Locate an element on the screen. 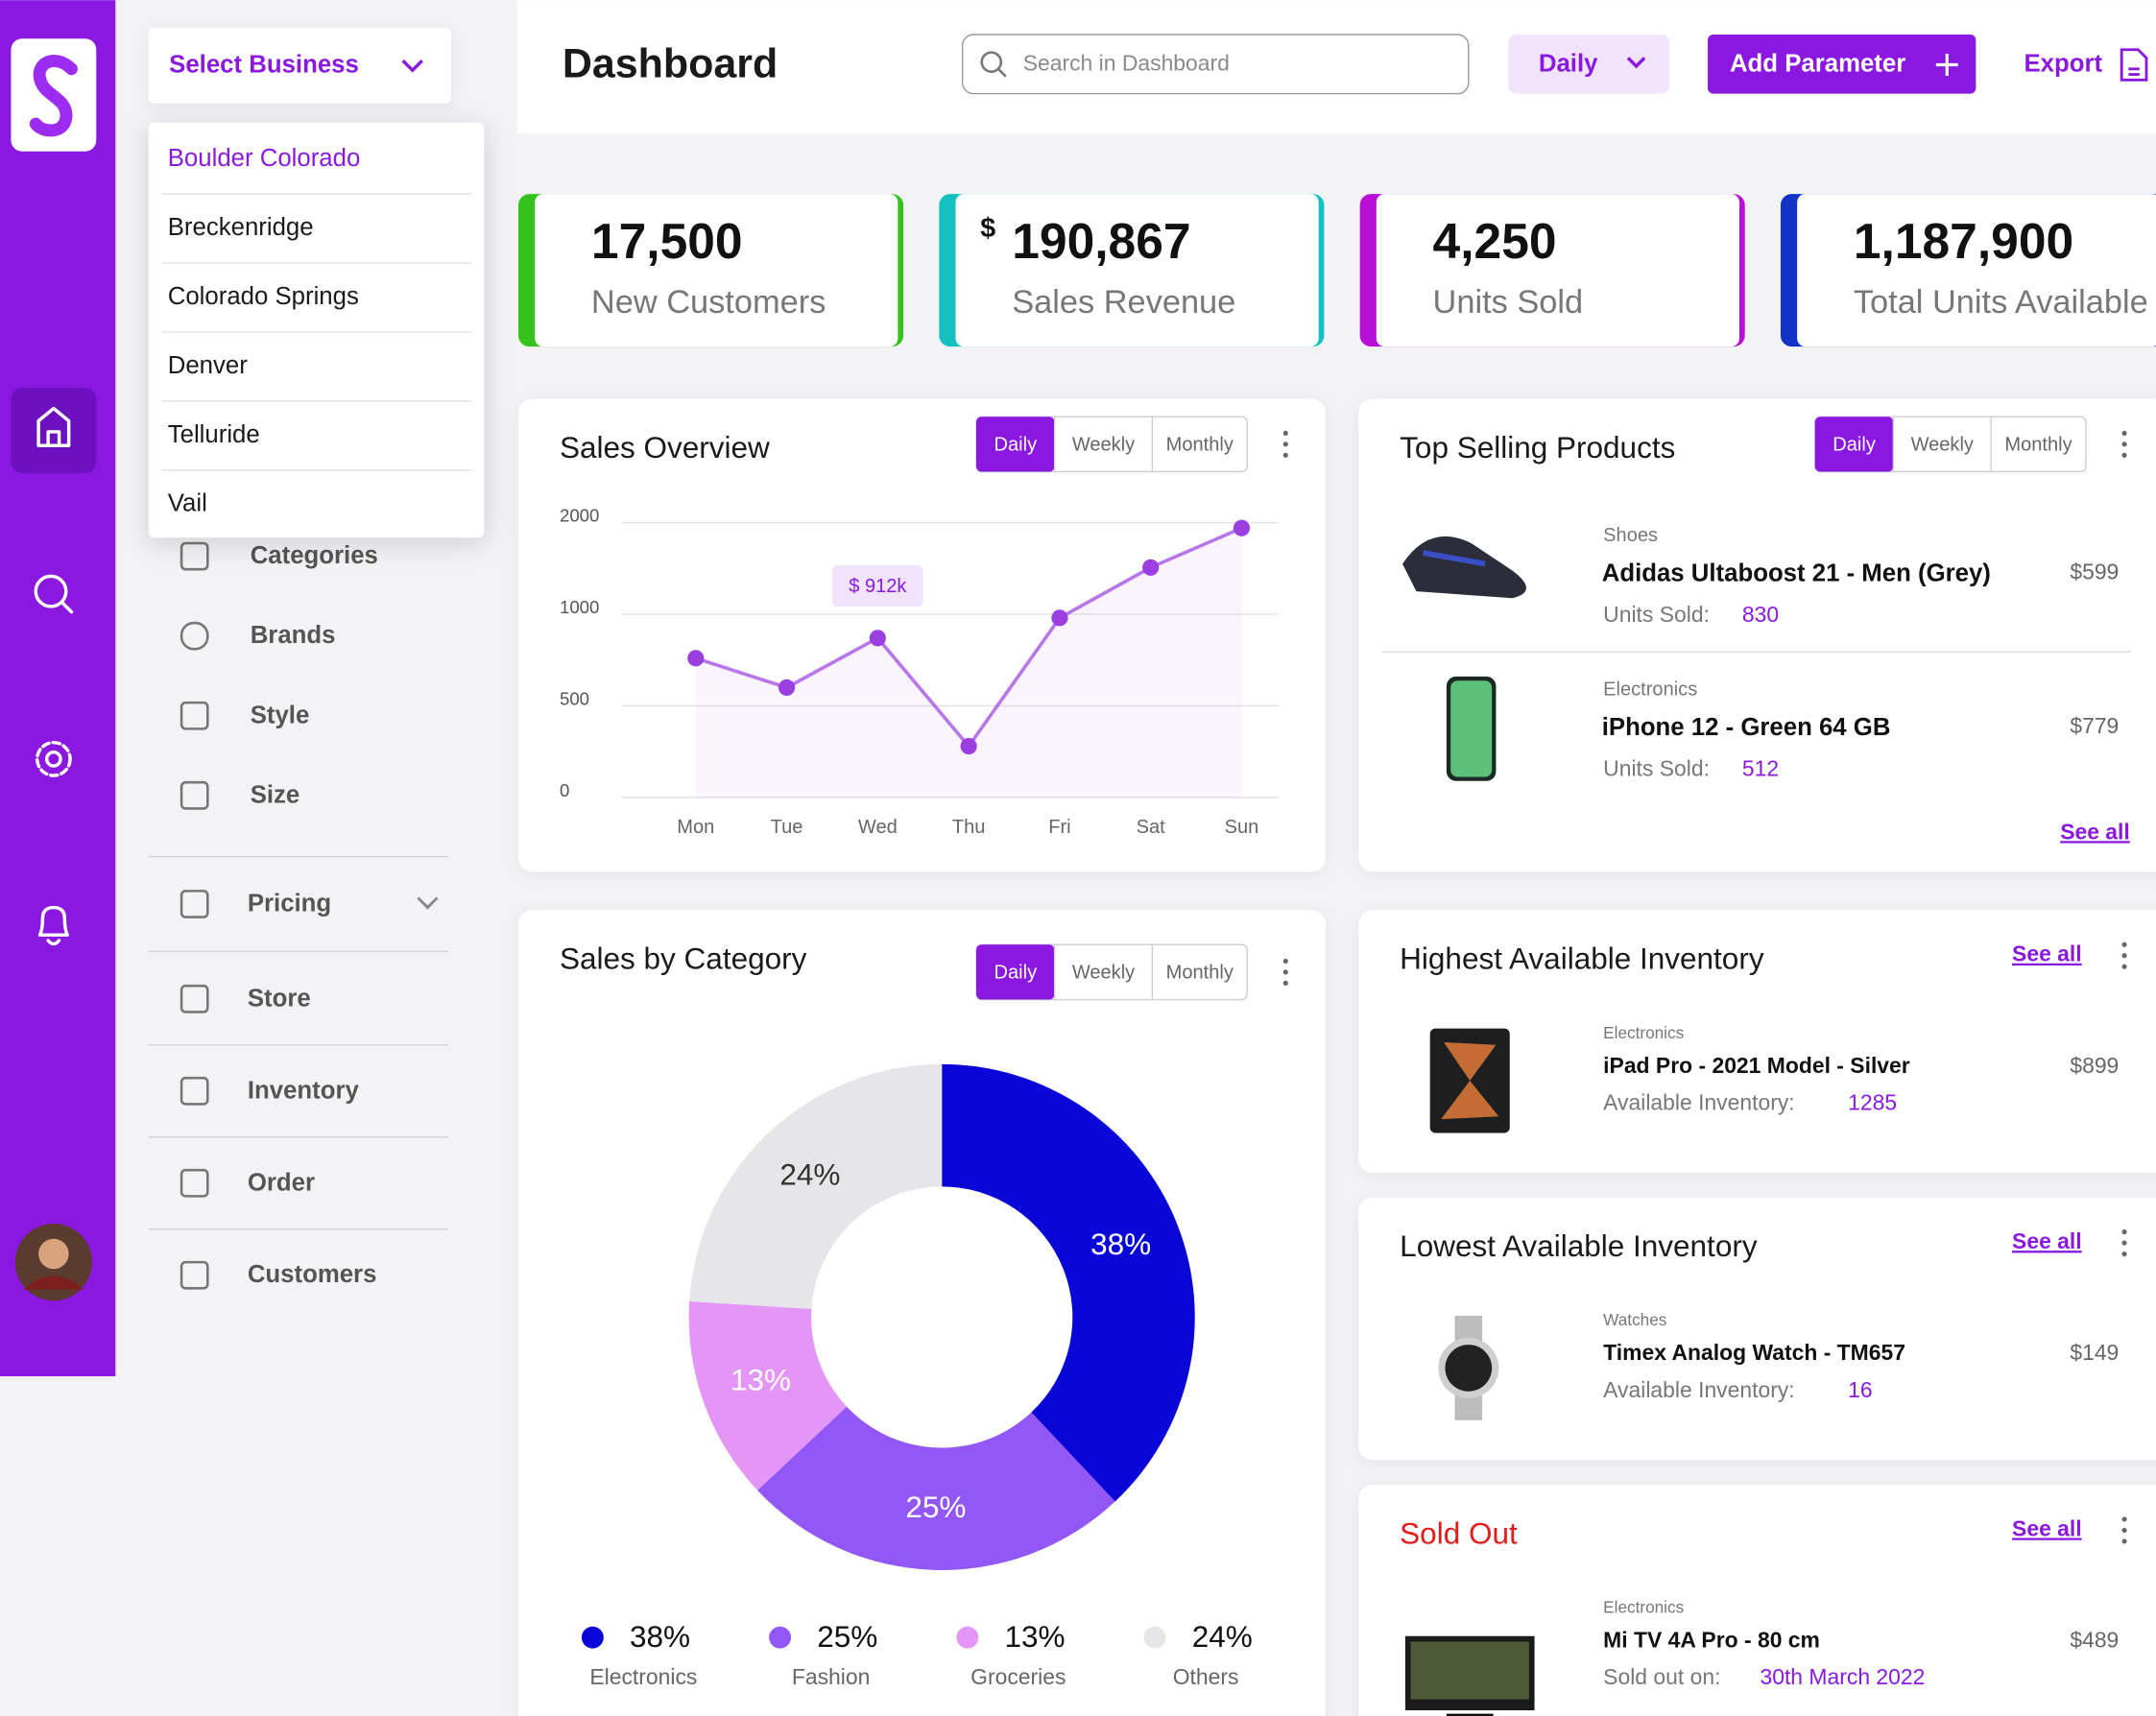 The height and width of the screenshot is (1716, 2156). y-tick-label: 0 is located at coordinates (564, 790).